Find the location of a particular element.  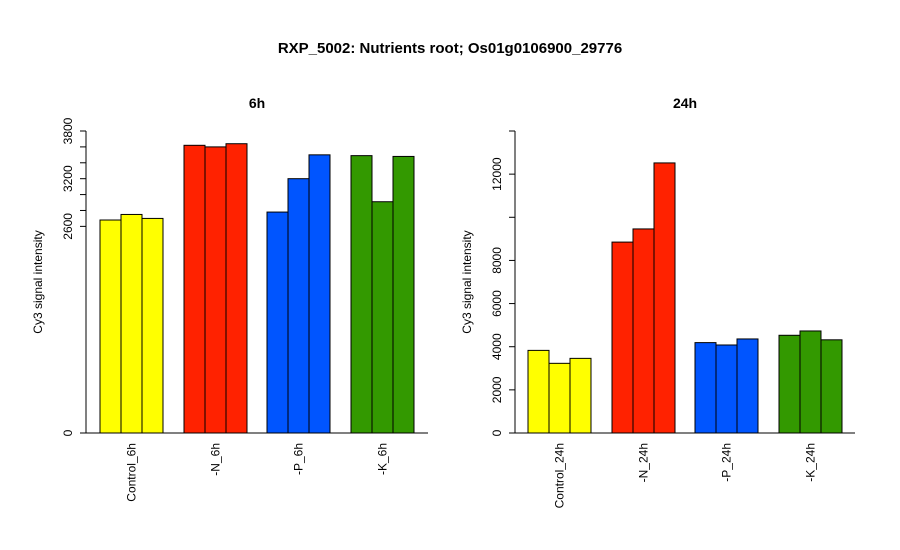

x-tick-label: -K_24h is located at coordinates (811, 462).